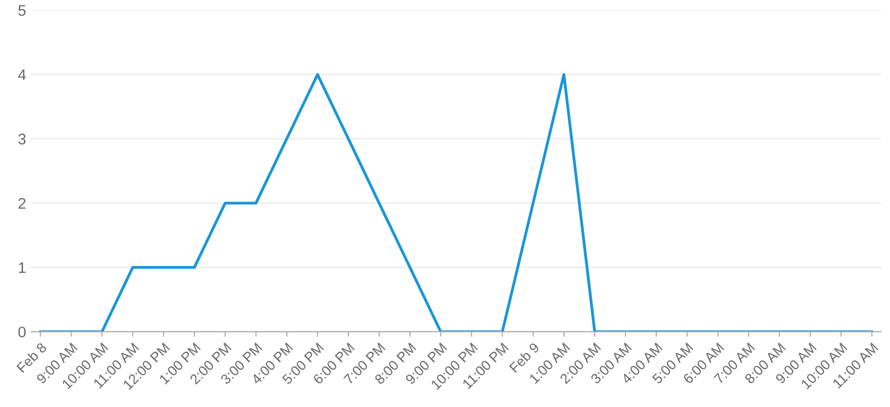 This screenshot has height=407, width=890. What do you see at coordinates (22, 10) in the screenshot?
I see `y-tick-label: 5` at bounding box center [22, 10].